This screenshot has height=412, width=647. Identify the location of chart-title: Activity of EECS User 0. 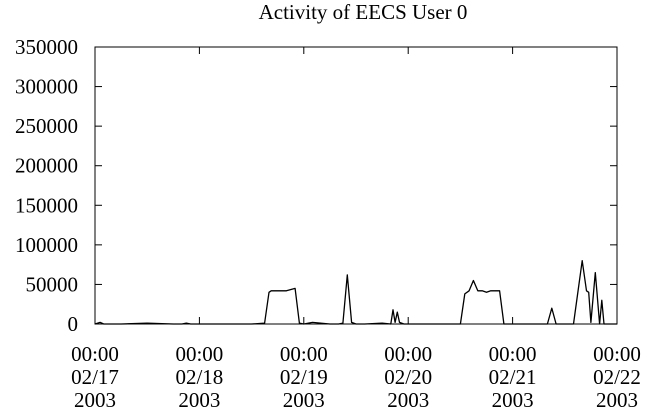
(363, 12).